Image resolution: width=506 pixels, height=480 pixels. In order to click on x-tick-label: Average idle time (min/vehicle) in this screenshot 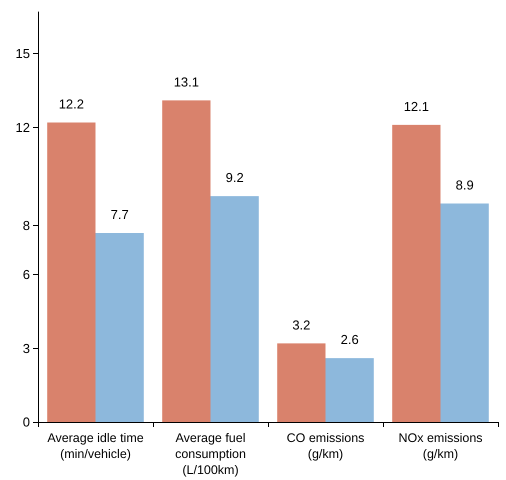, I will do `click(95, 446)`.